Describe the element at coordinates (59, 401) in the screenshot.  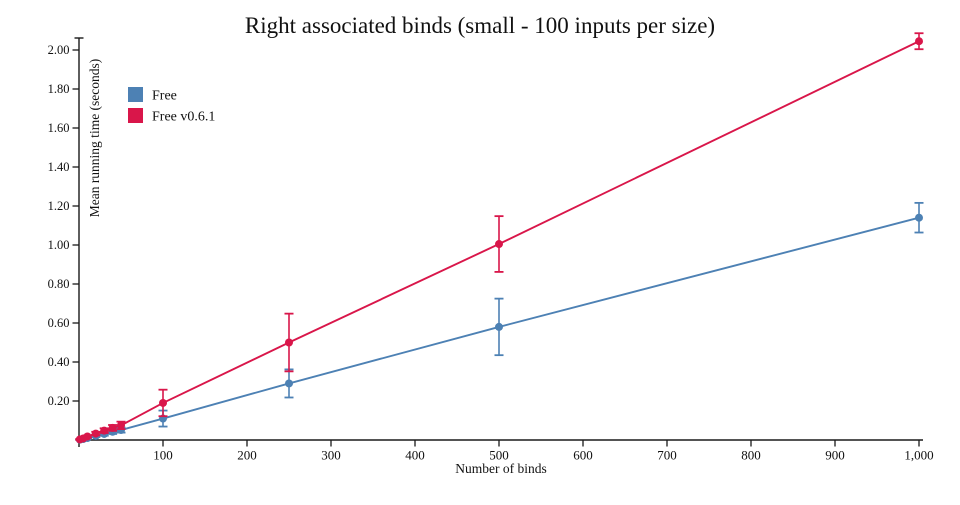
I see `y-tick-label: 0.20` at that location.